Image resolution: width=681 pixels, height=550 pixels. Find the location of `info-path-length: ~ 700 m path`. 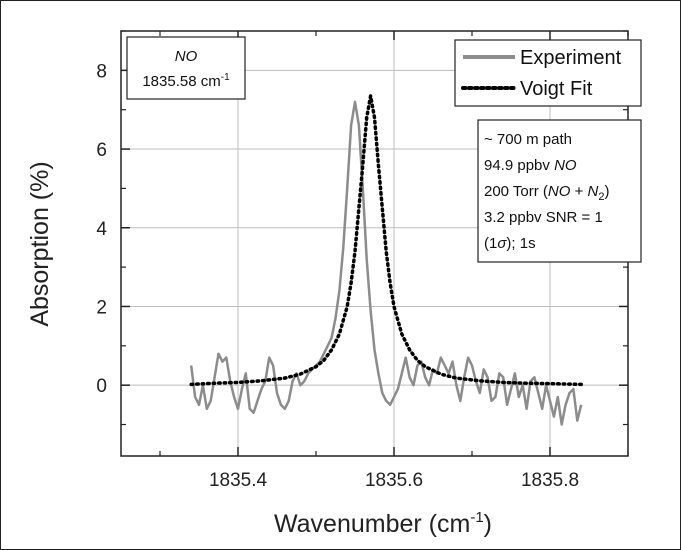

info-path-length: ~ 700 m path is located at coordinates (528, 139).